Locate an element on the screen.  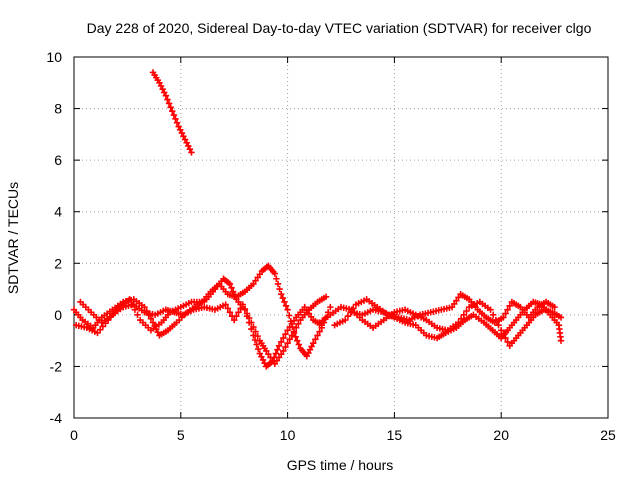
x-tick-label: 0 is located at coordinates (74, 435).